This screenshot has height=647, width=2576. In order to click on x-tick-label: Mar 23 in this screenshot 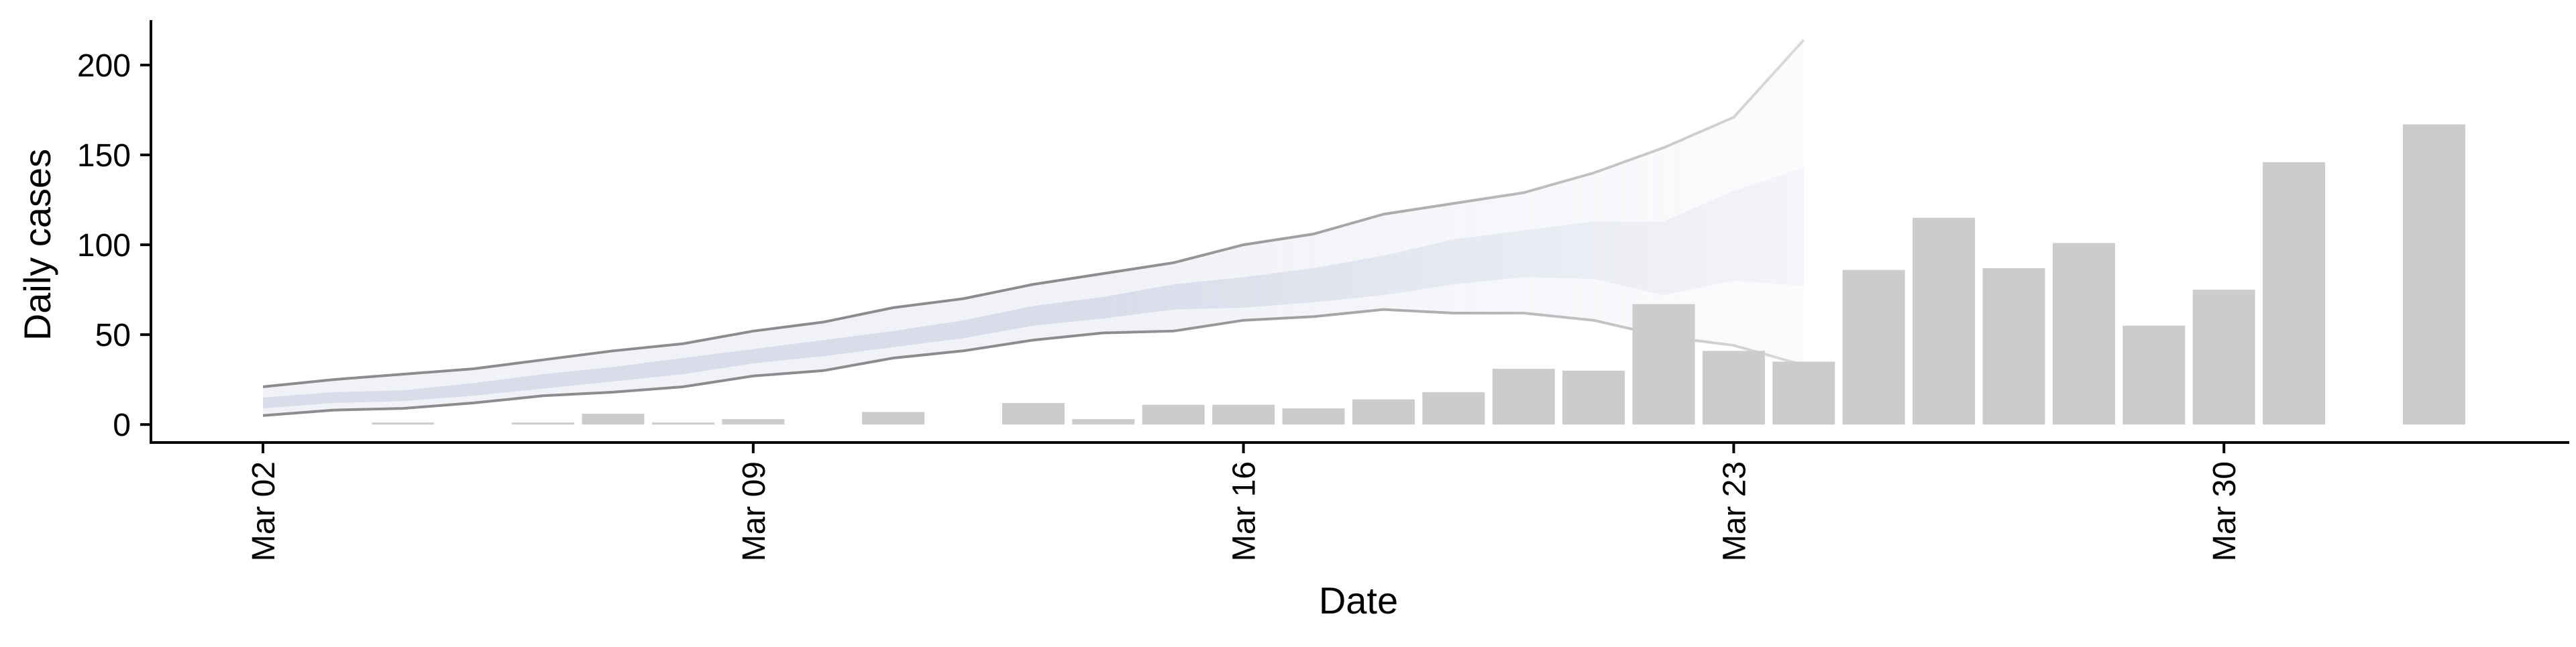, I will do `click(1734, 511)`.